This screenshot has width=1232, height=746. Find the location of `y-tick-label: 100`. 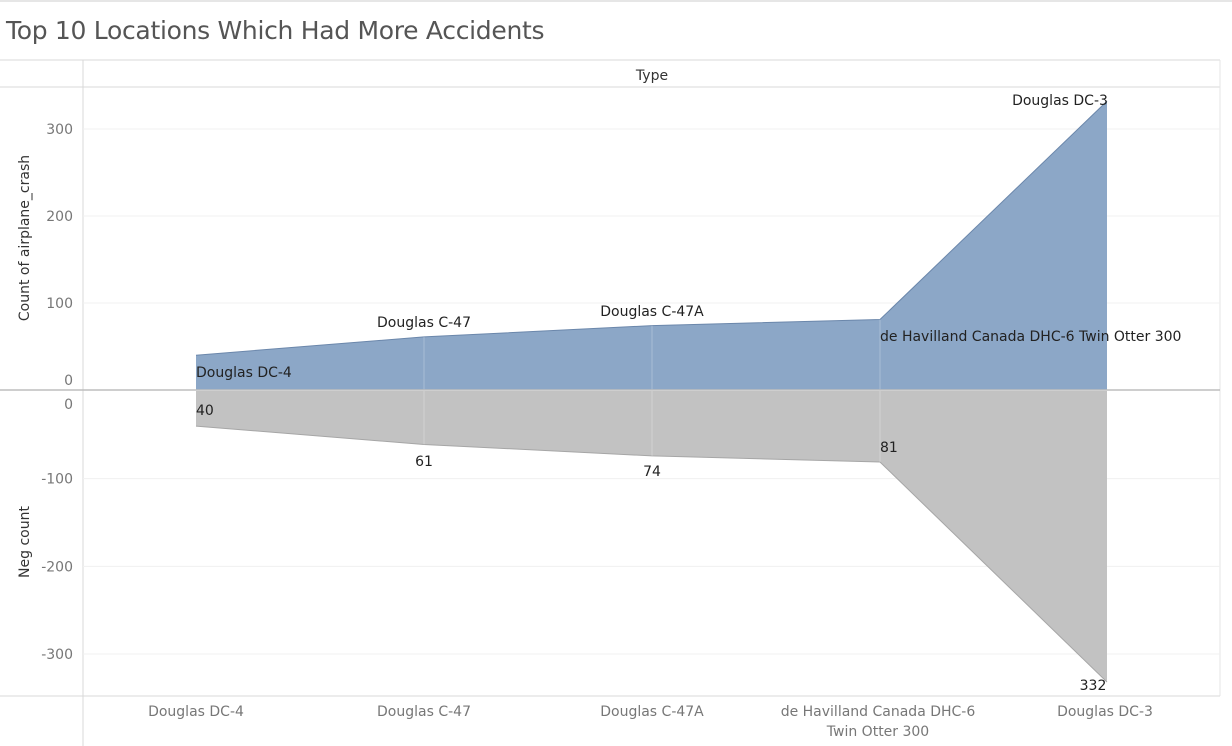

y-tick-label: 100 is located at coordinates (59, 304).